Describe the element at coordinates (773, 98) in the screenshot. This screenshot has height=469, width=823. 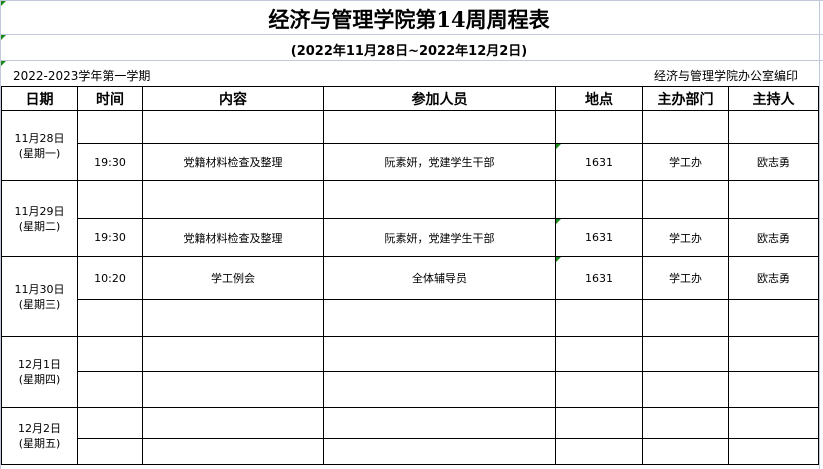
I see `column-header: 主持人` at that location.